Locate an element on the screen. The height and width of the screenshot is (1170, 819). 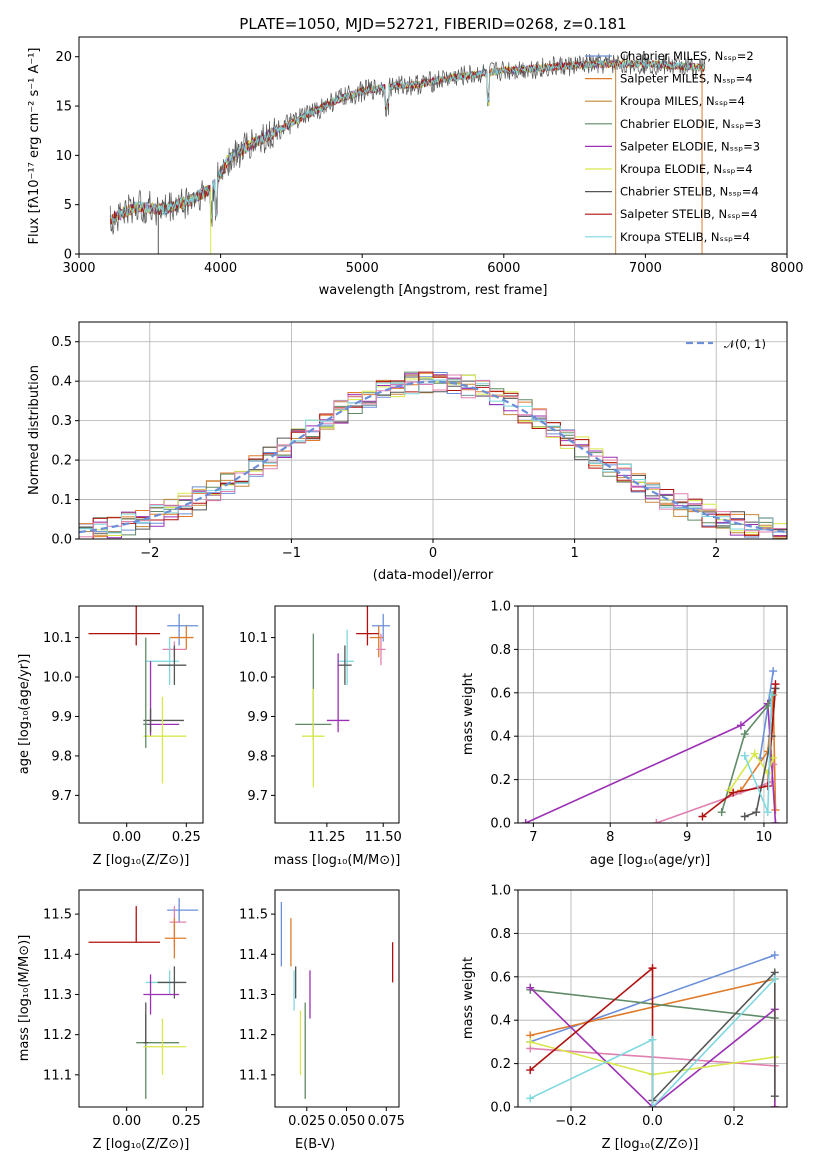
mass-vs-z-points is located at coordinates (143, 998).